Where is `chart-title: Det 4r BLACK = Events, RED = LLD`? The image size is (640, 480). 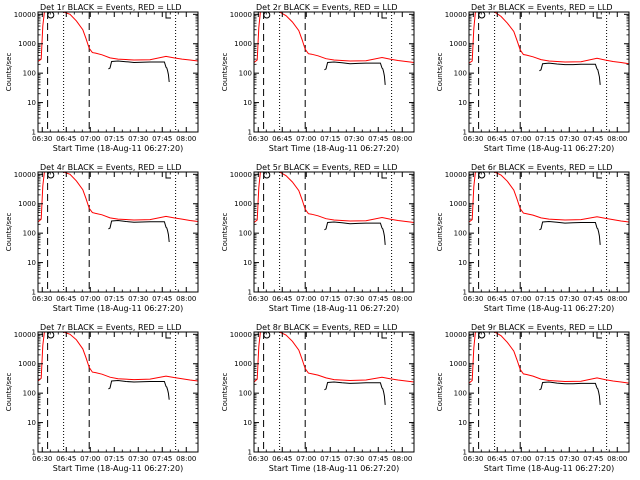 chart-title: Det 4r BLACK = Events, RED = LLD is located at coordinates (111, 167).